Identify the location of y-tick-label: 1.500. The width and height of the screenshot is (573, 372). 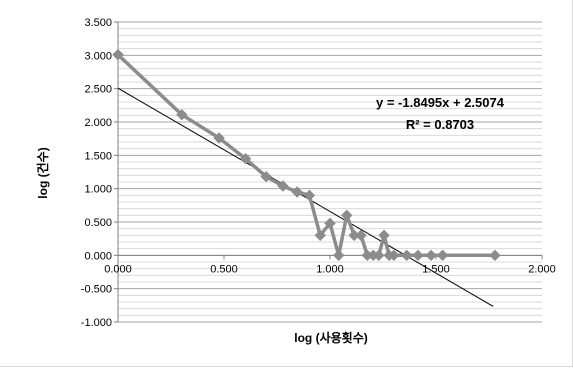
(98, 156).